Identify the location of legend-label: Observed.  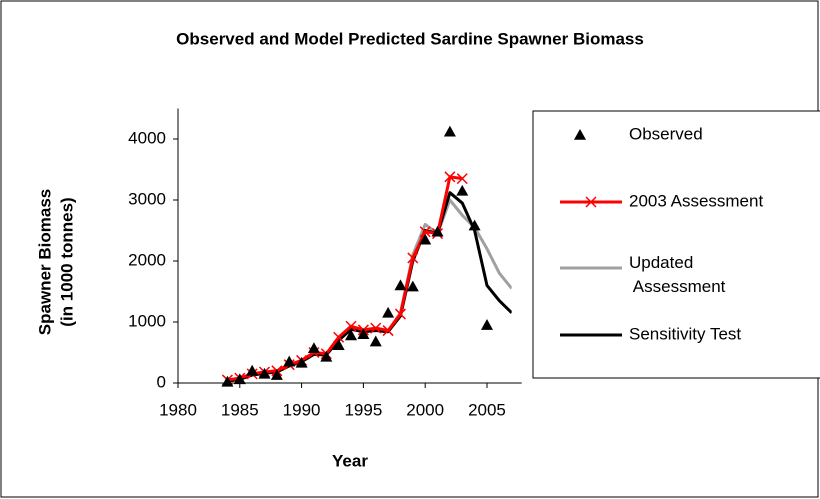
(666, 133).